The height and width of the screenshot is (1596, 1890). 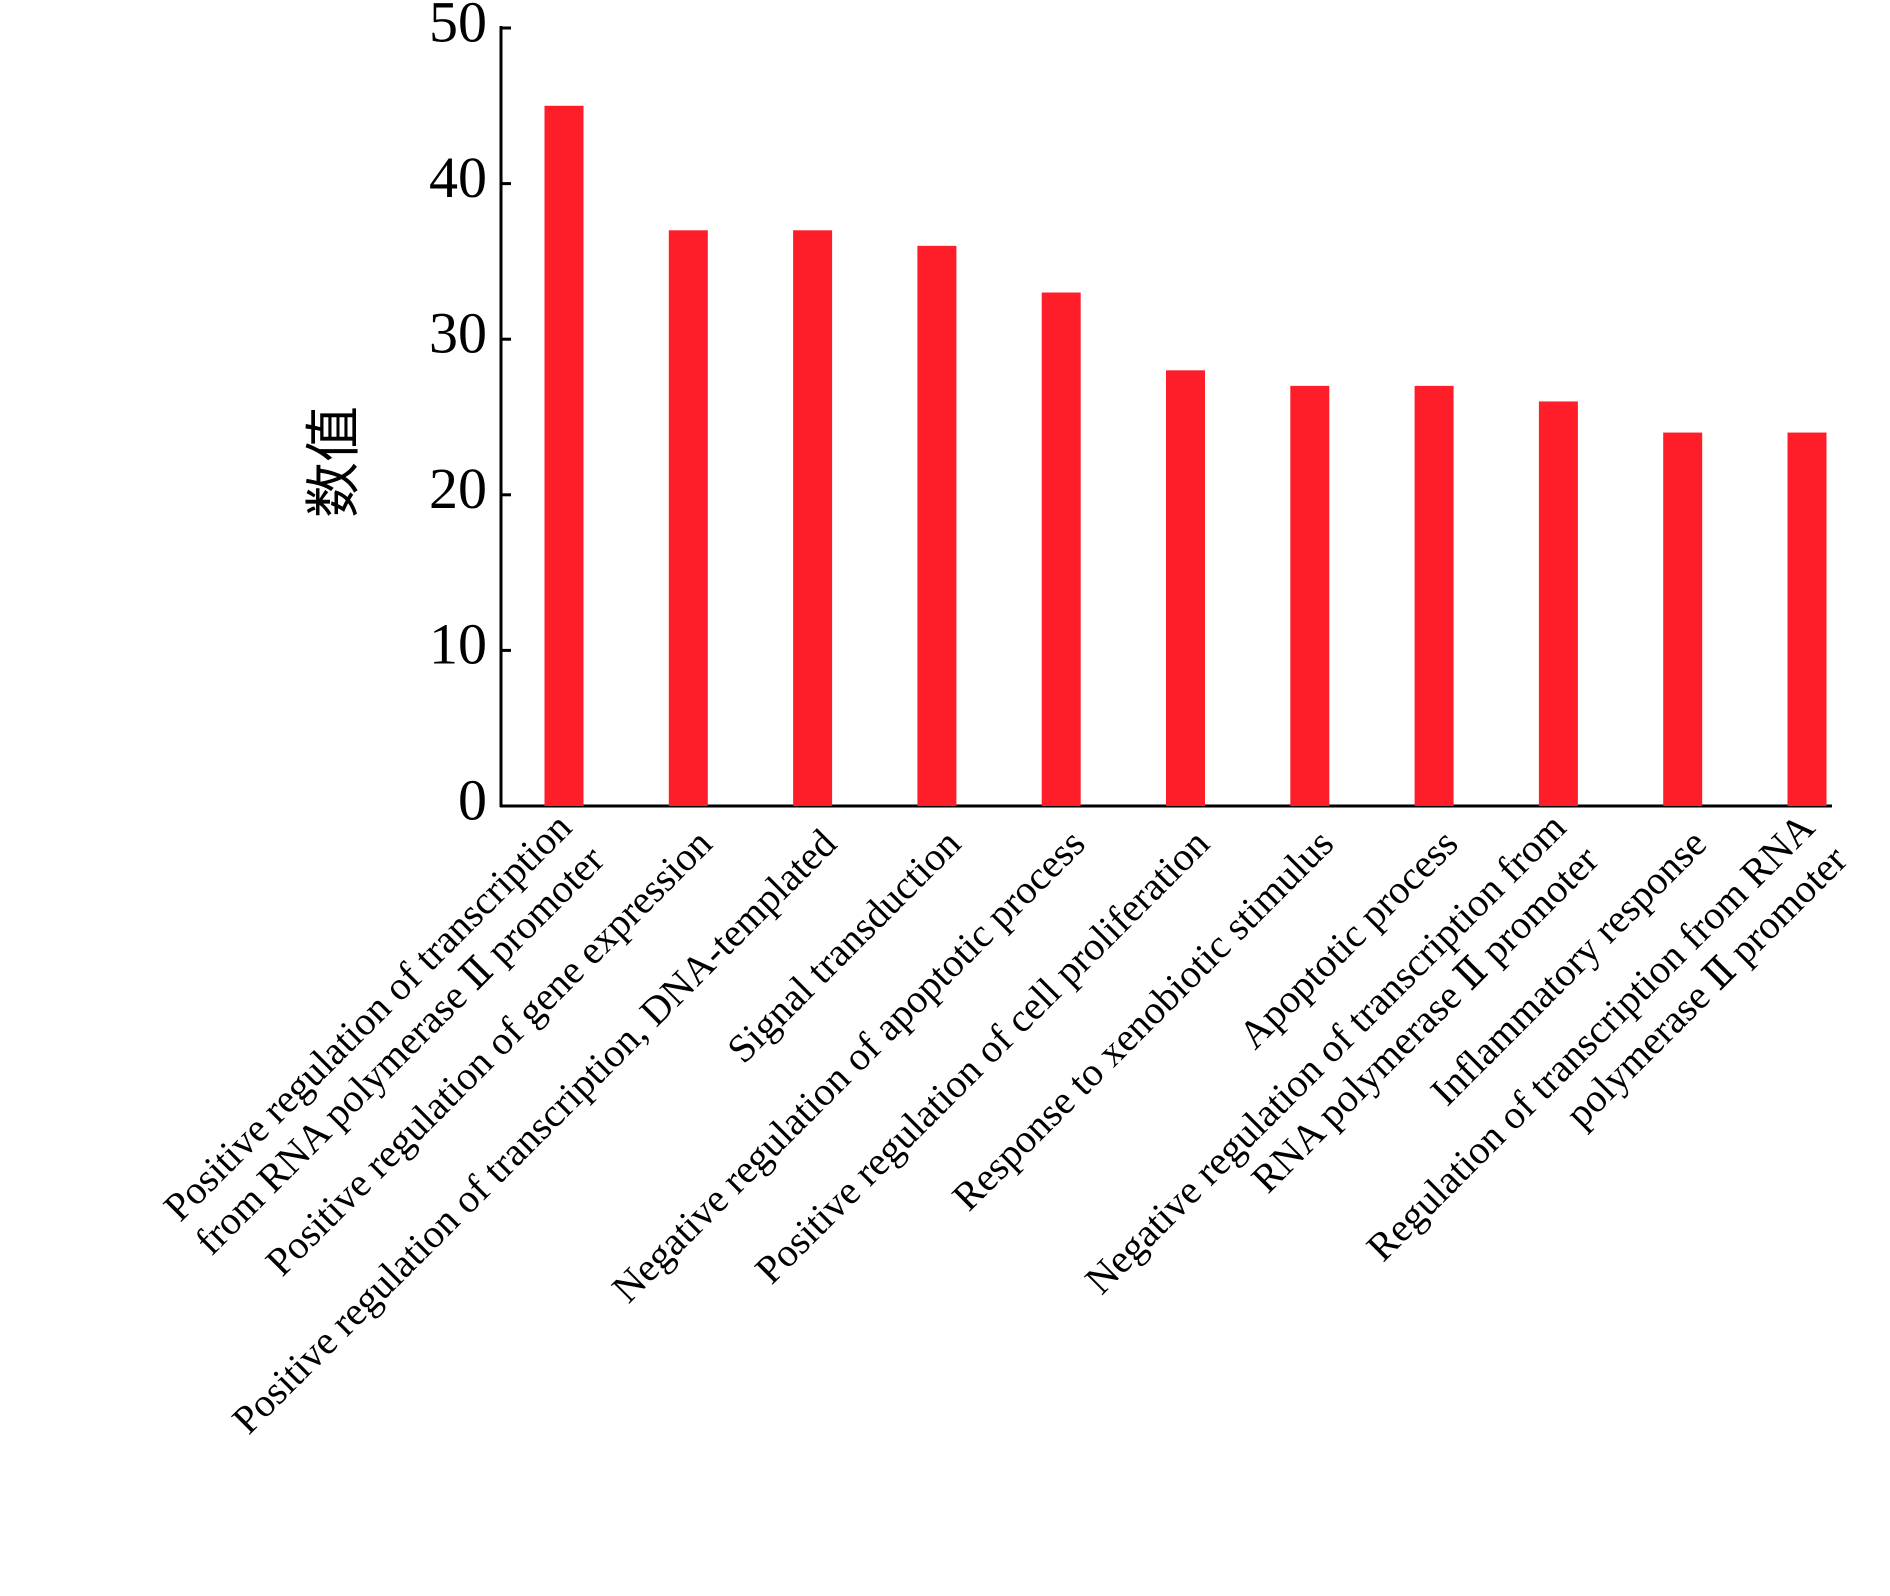 What do you see at coordinates (472, 799) in the screenshot?
I see `y-tick-label: 0` at bounding box center [472, 799].